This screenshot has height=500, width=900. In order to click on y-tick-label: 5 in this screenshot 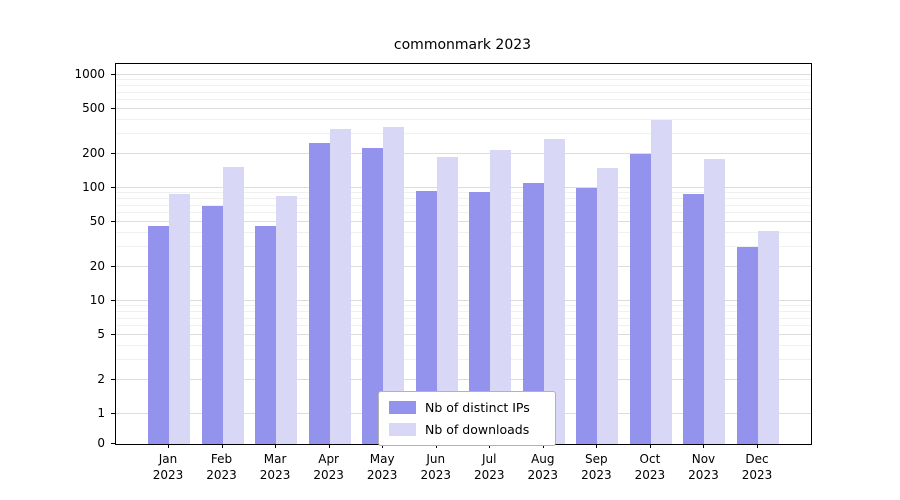, I will do `click(101, 334)`.